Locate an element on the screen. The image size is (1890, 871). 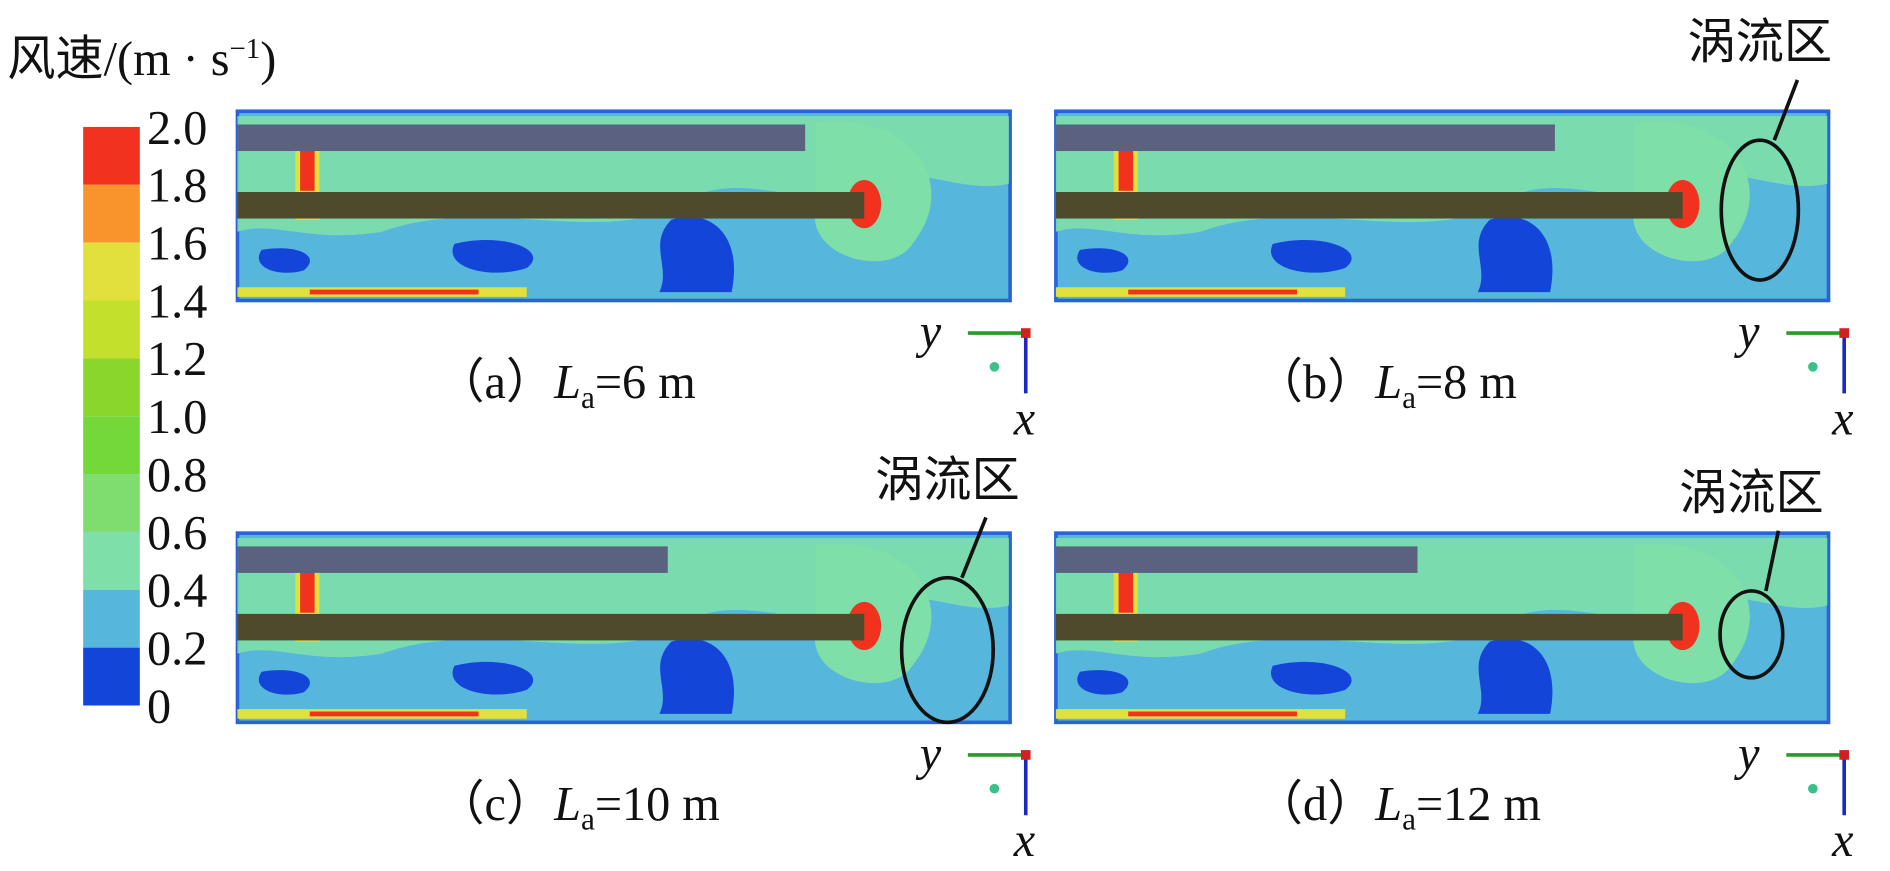
caption-label: （c） is located at coordinates (495, 804).